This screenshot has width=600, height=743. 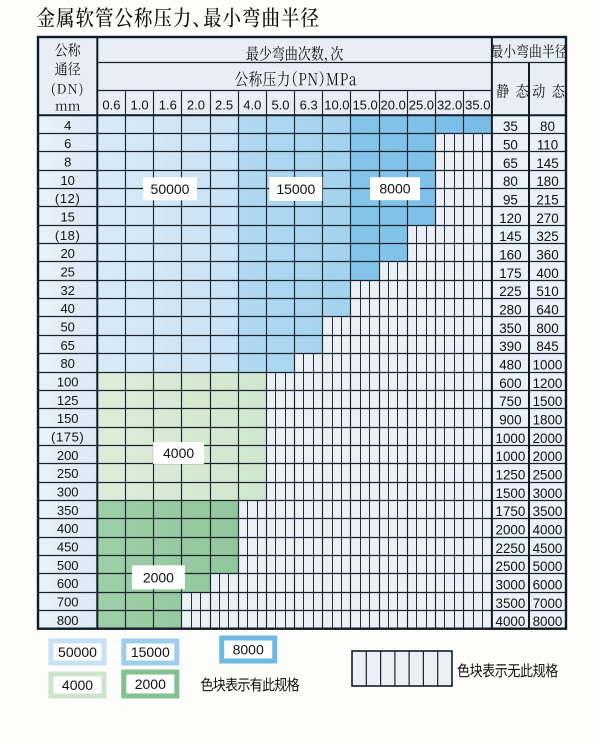 What do you see at coordinates (548, 548) in the screenshot?
I see `svg-text: 4500` at bounding box center [548, 548].